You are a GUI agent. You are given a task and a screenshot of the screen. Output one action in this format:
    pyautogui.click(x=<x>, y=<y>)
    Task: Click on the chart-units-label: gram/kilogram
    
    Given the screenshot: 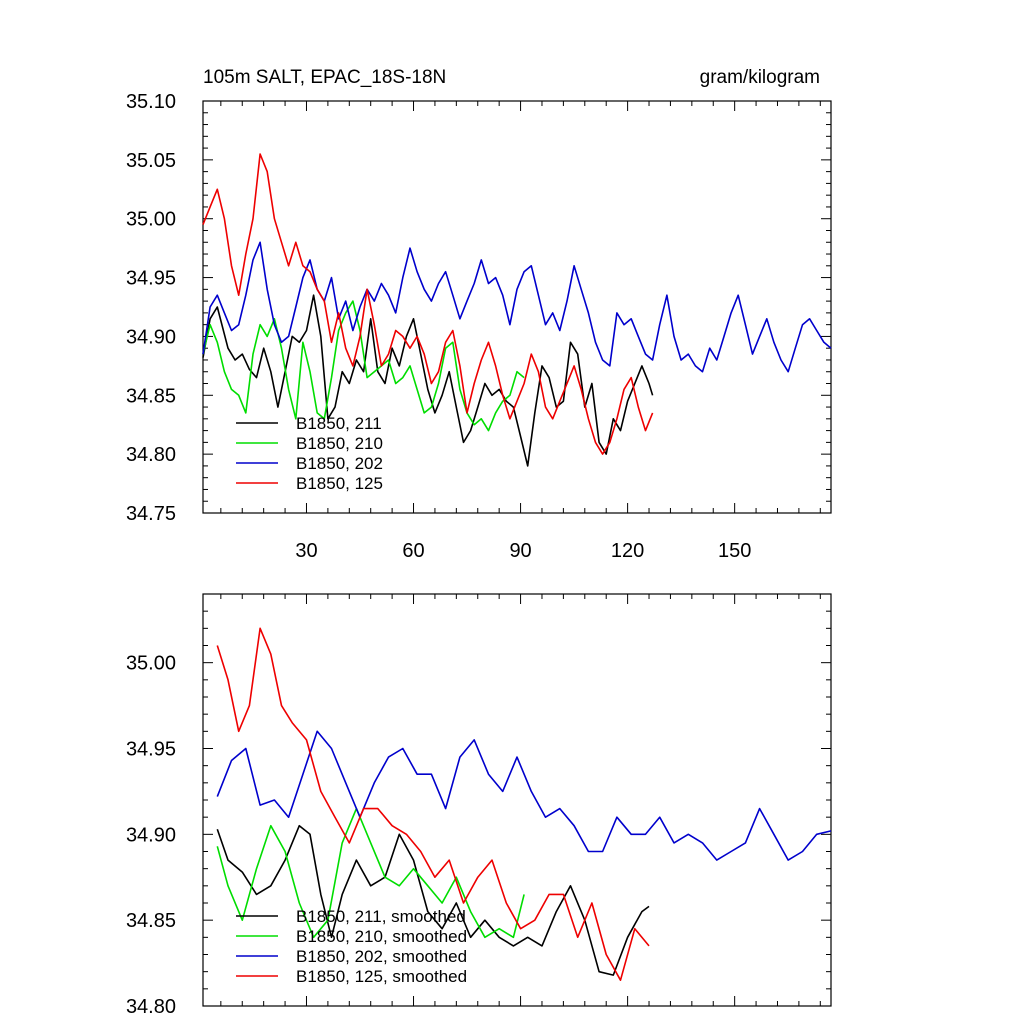 What is the action you would take?
    pyautogui.click(x=760, y=77)
    